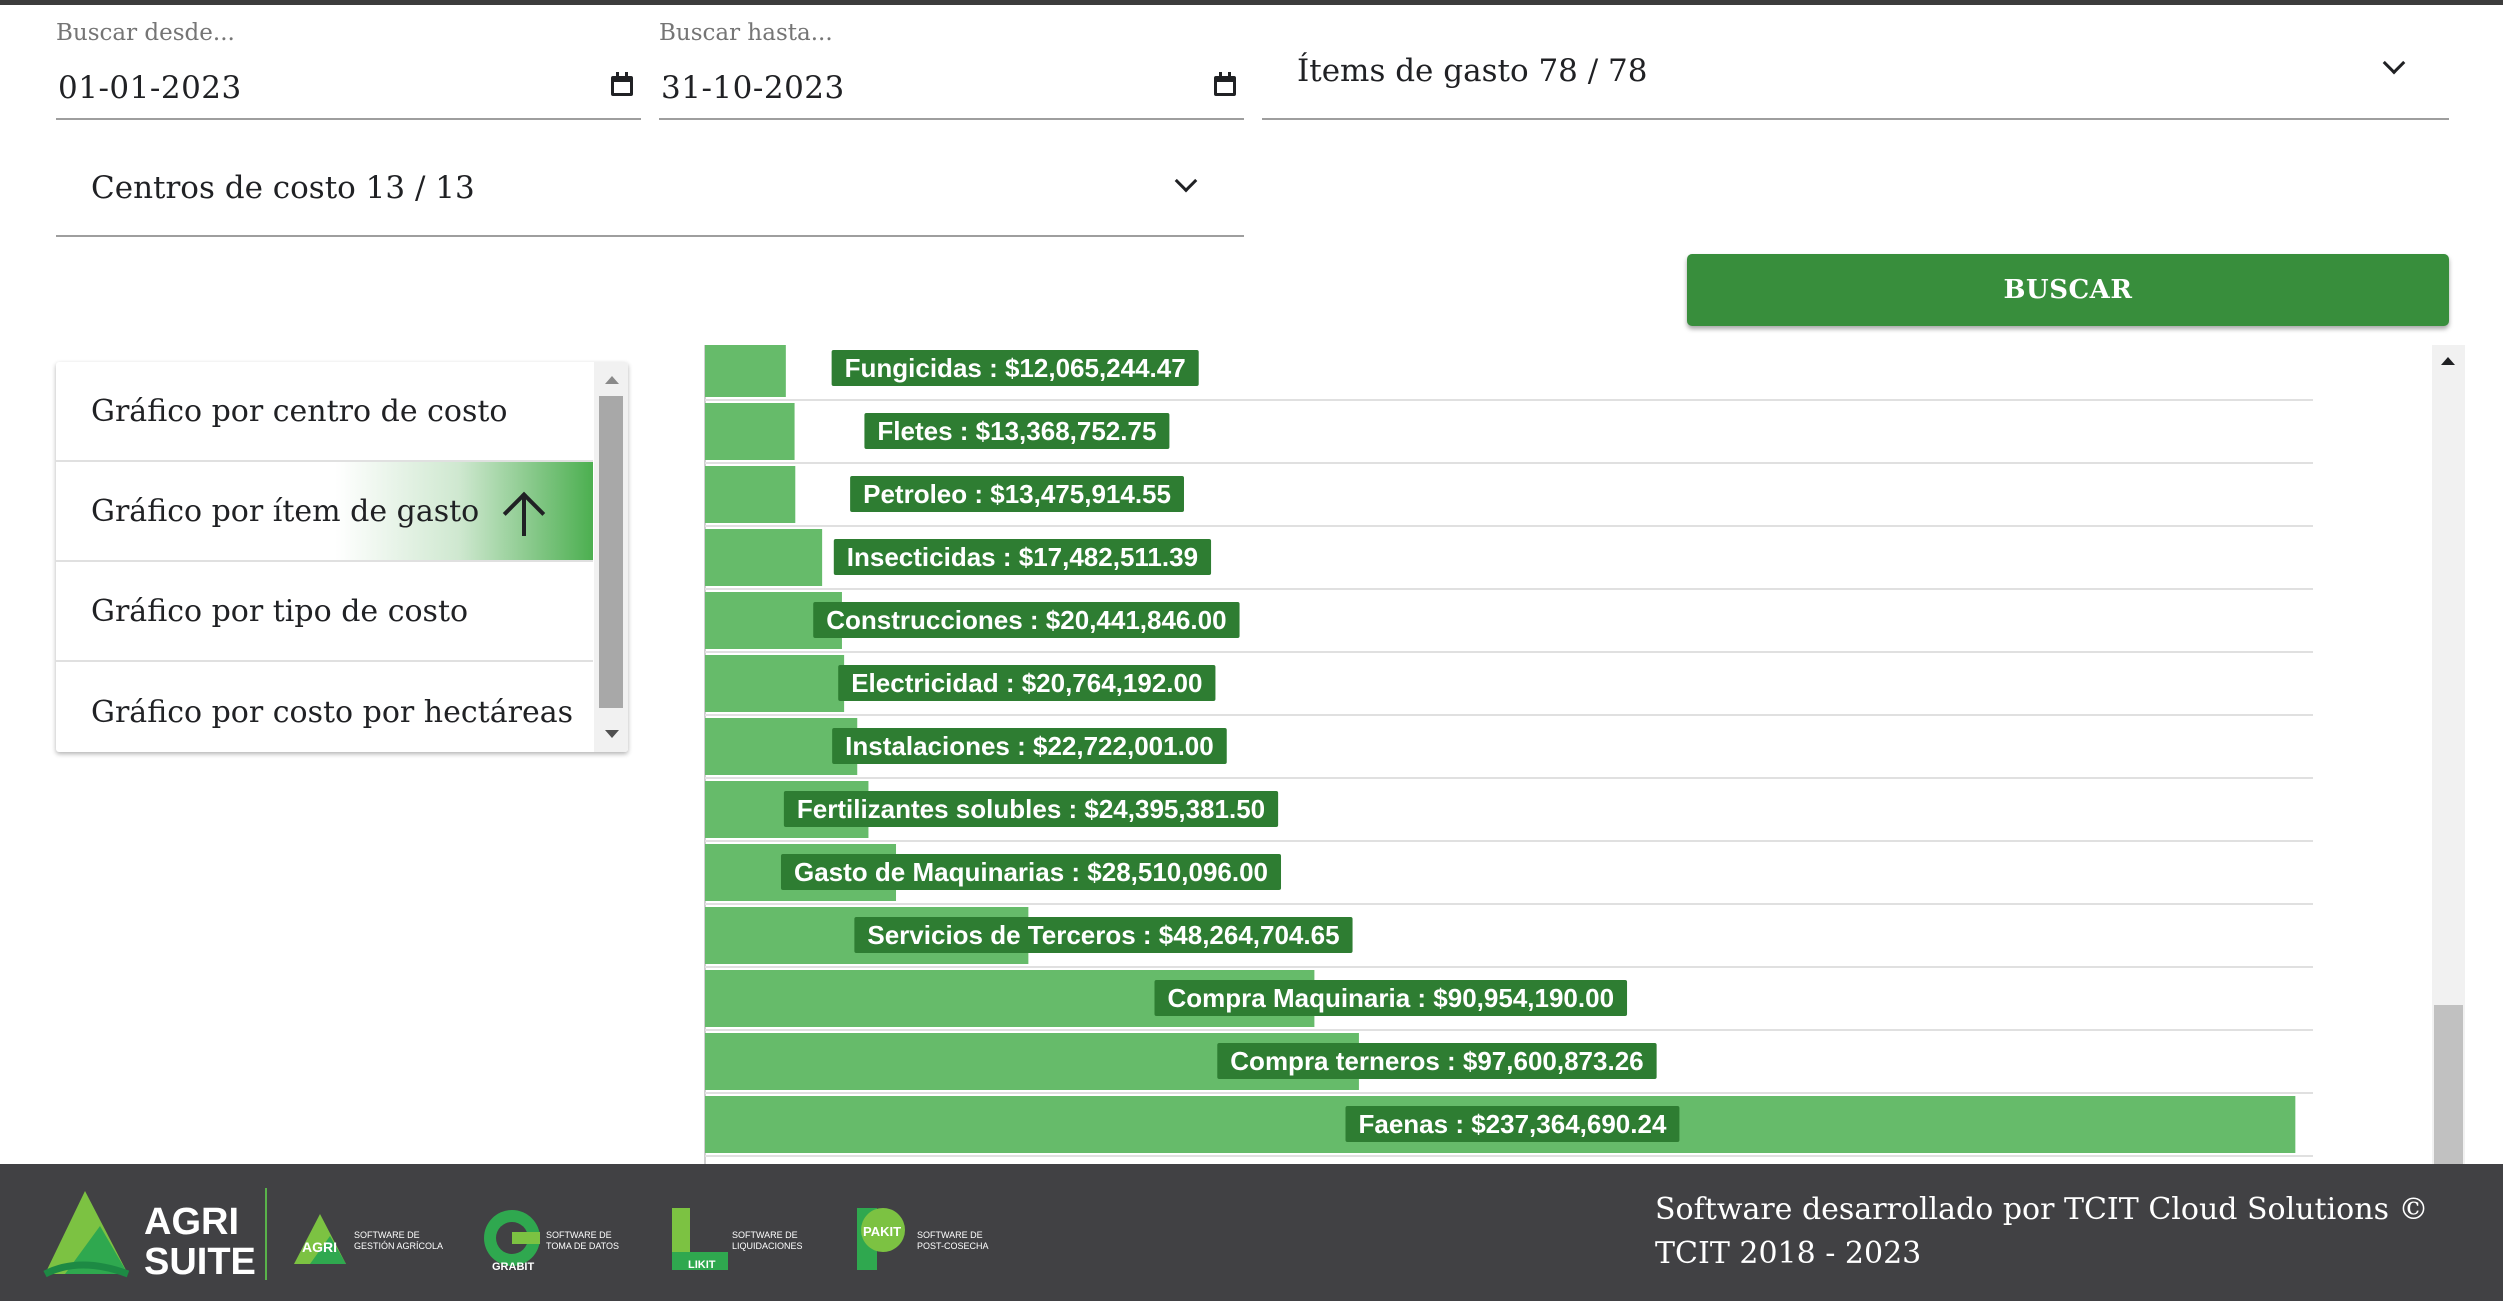 This screenshot has height=1301, width=2503. I want to click on bar-label: Fletes : $13,368,752.75, so click(1016, 431).